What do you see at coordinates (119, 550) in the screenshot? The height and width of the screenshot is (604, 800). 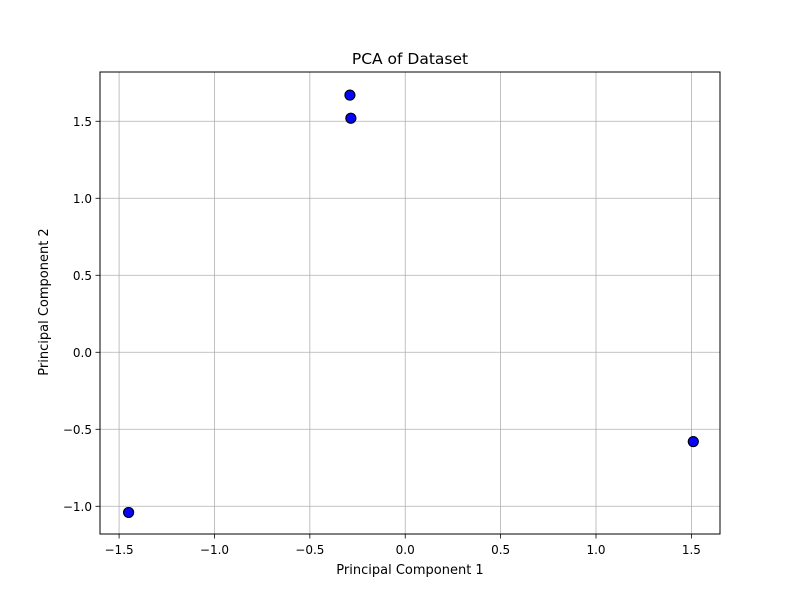 I see `x-tick-label: −1.5` at bounding box center [119, 550].